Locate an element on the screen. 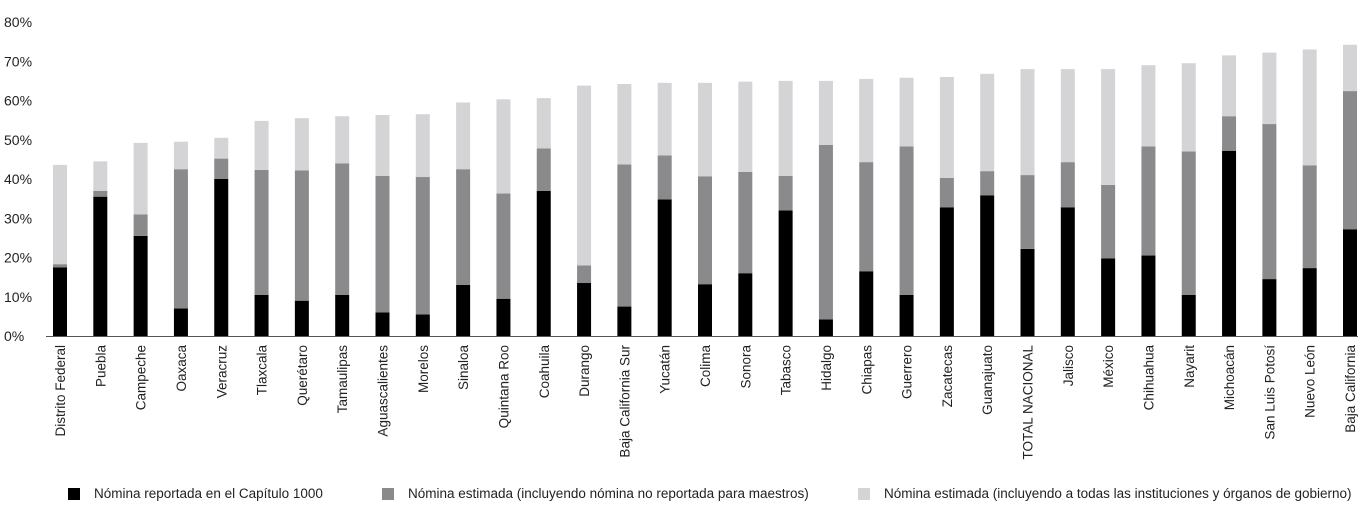 Image resolution: width=1358 pixels, height=506 pixels. x-tick-label: Veracruz is located at coordinates (221, 372).